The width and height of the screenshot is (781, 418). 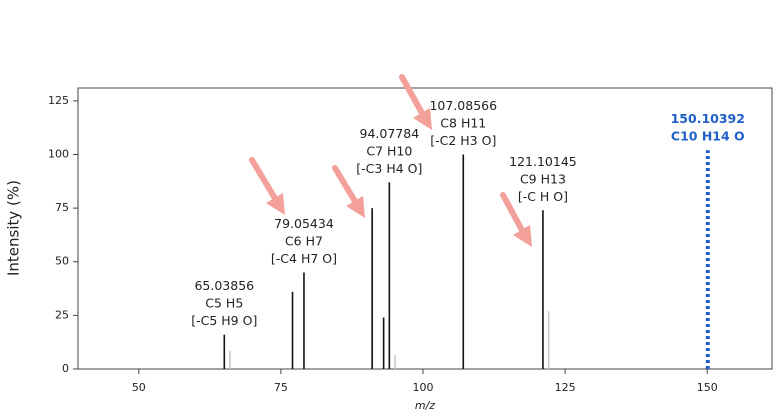 What do you see at coordinates (423, 387) in the screenshot?
I see `x-tick-label: 100` at bounding box center [423, 387].